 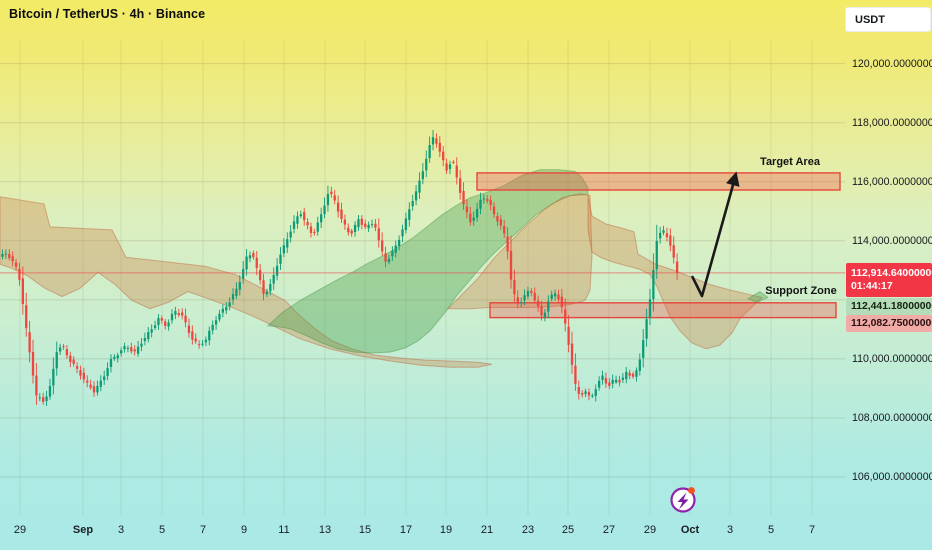 What do you see at coordinates (365, 530) in the screenshot?
I see `time-axis-label: 15` at bounding box center [365, 530].